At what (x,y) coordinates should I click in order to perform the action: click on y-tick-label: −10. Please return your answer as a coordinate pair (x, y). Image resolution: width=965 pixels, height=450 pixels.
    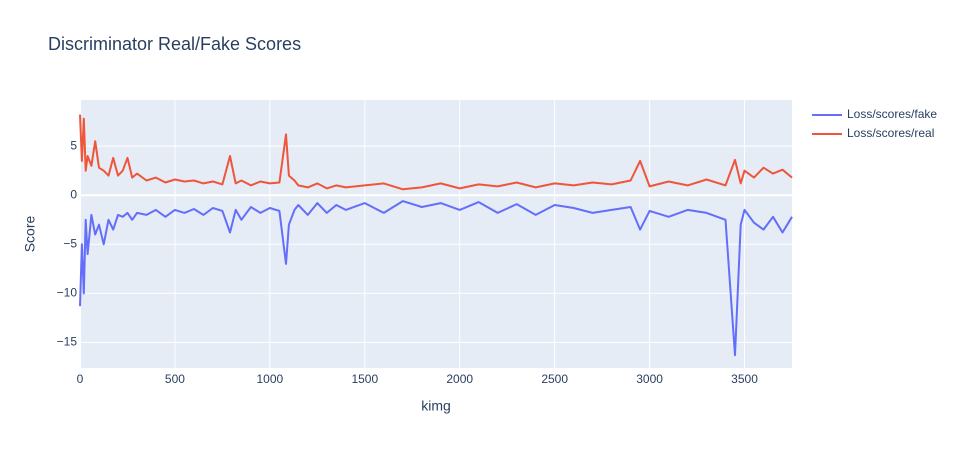
    Looking at the image, I should click on (67, 293).